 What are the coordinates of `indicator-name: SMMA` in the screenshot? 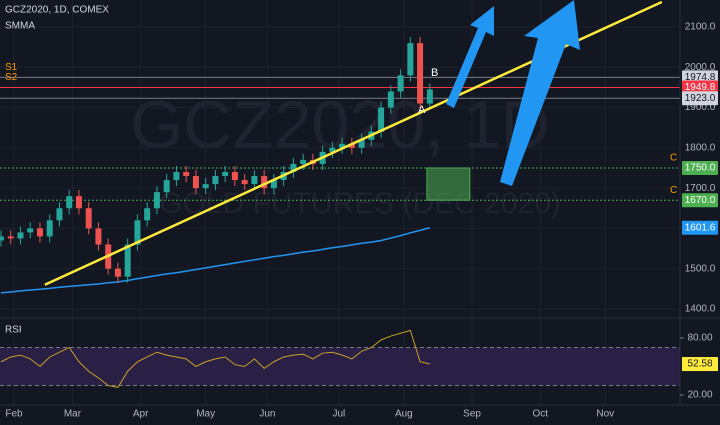 It's located at (20, 26).